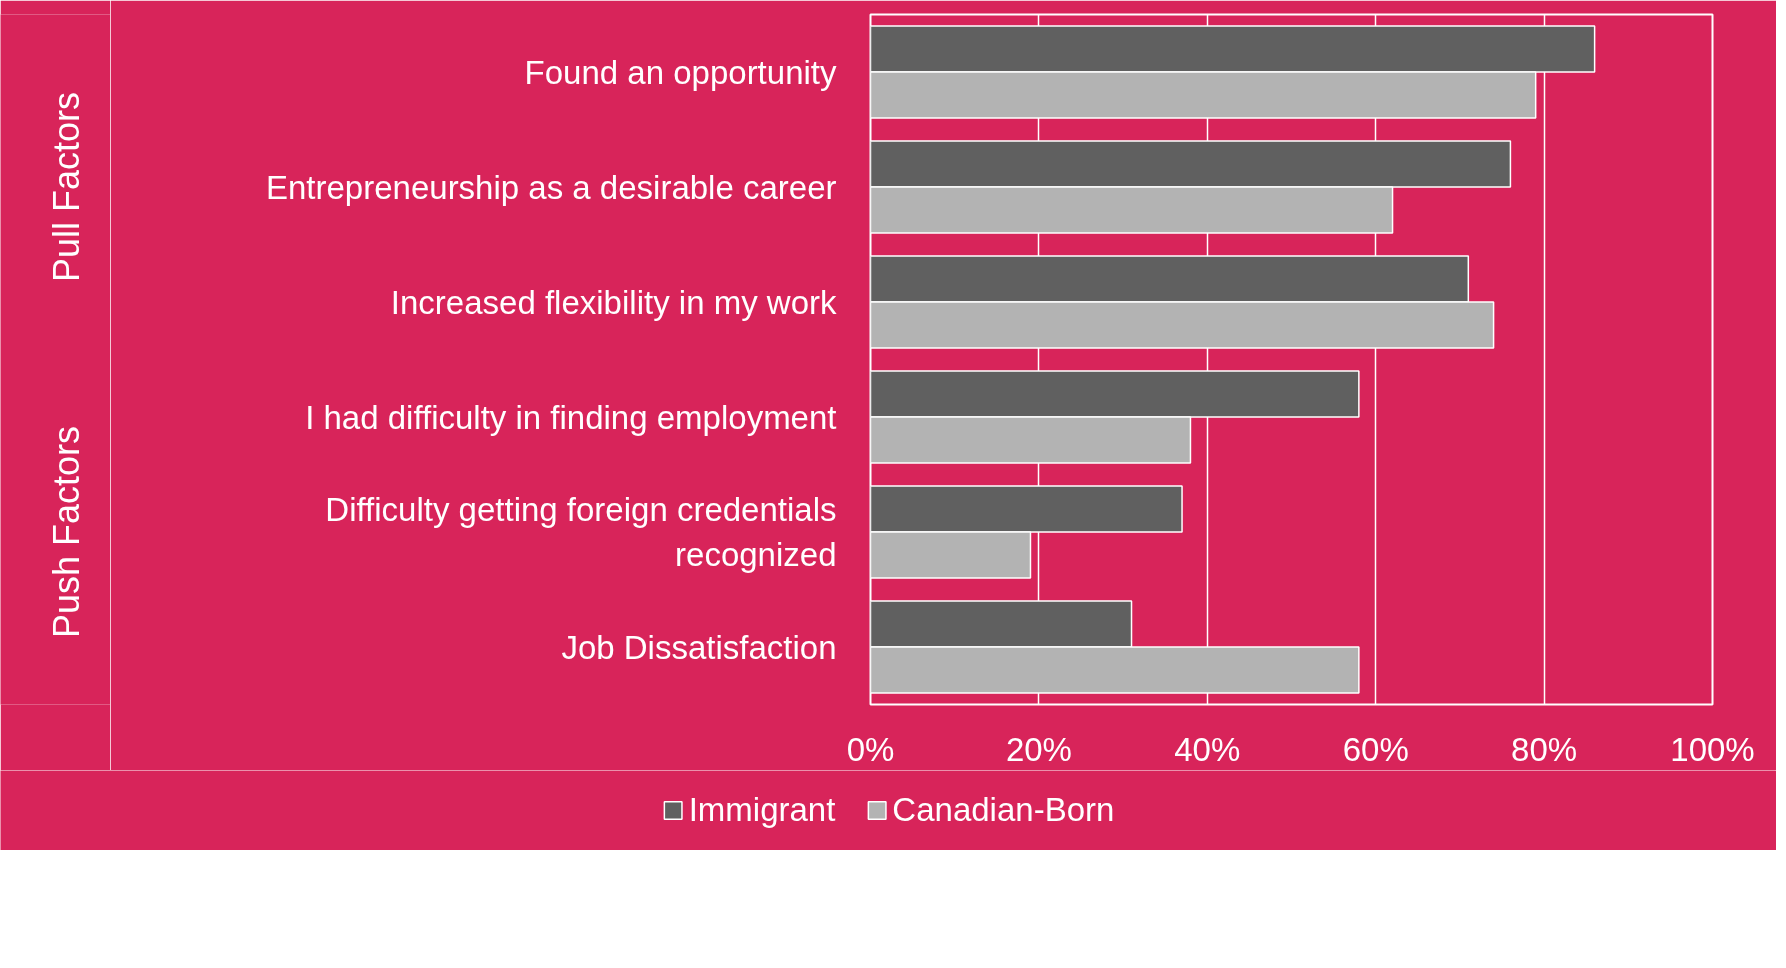 Image resolution: width=1786 pixels, height=968 pixels. I want to click on text: Push Factors, so click(66, 532).